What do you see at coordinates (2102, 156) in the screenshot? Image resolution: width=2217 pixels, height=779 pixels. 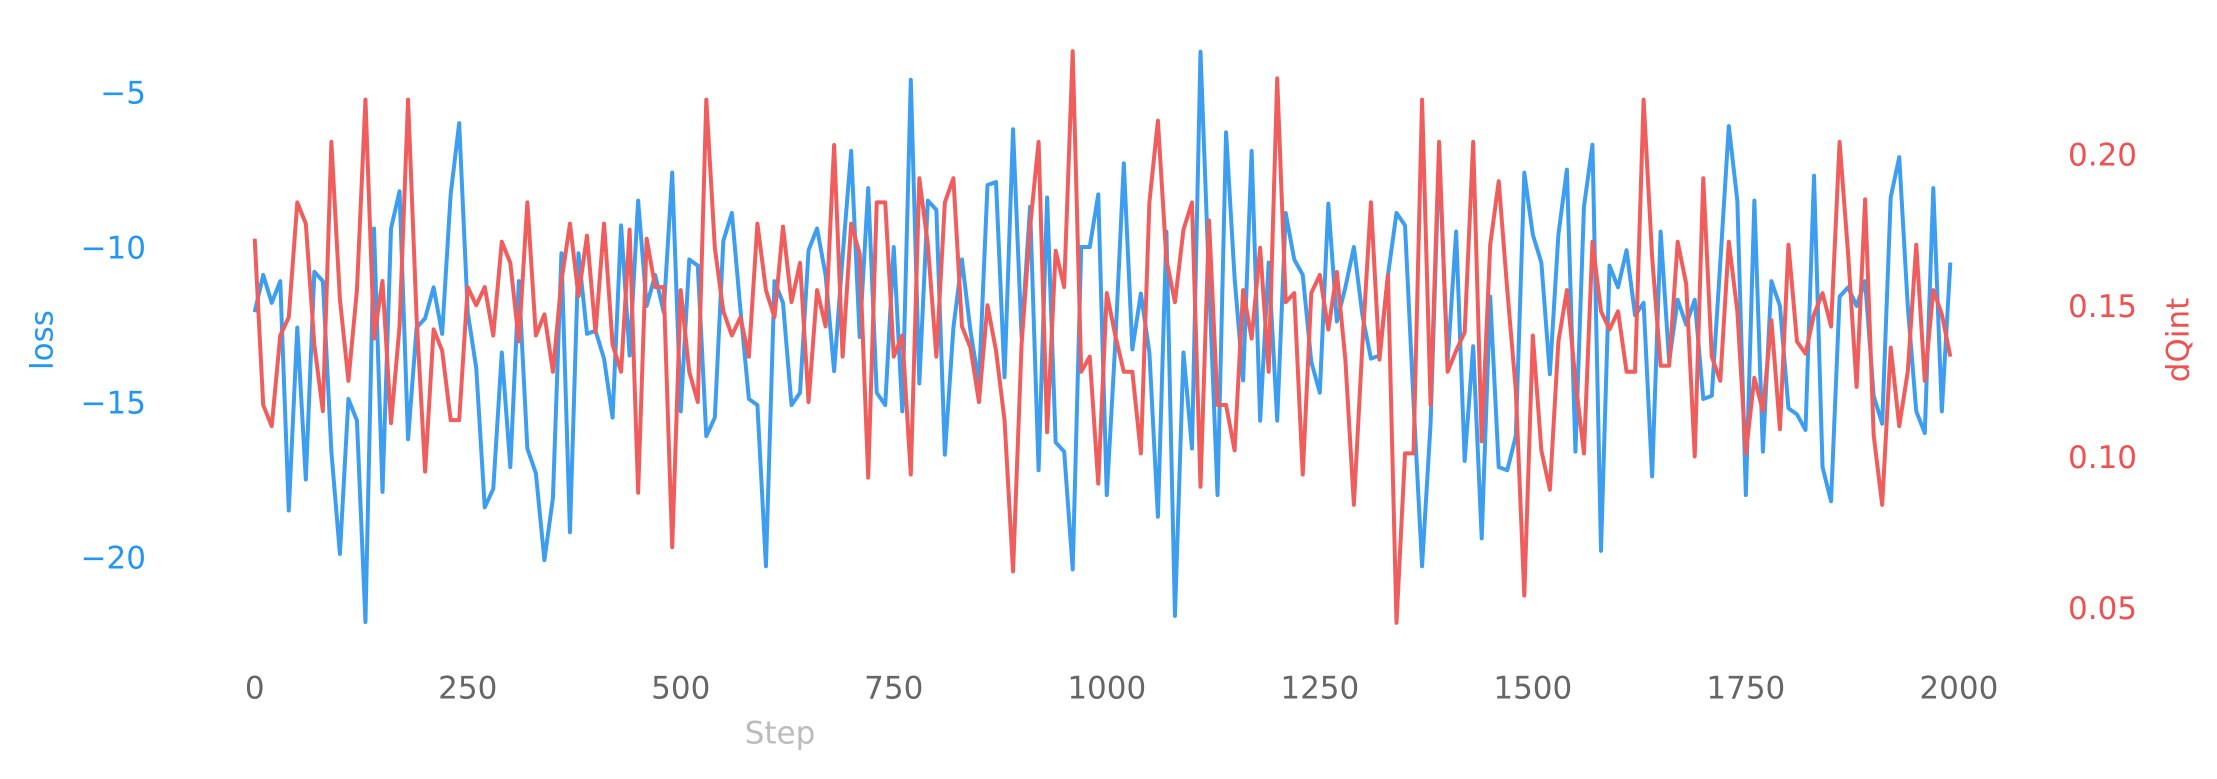 I see `y2-tick-label: 0.20` at bounding box center [2102, 156].